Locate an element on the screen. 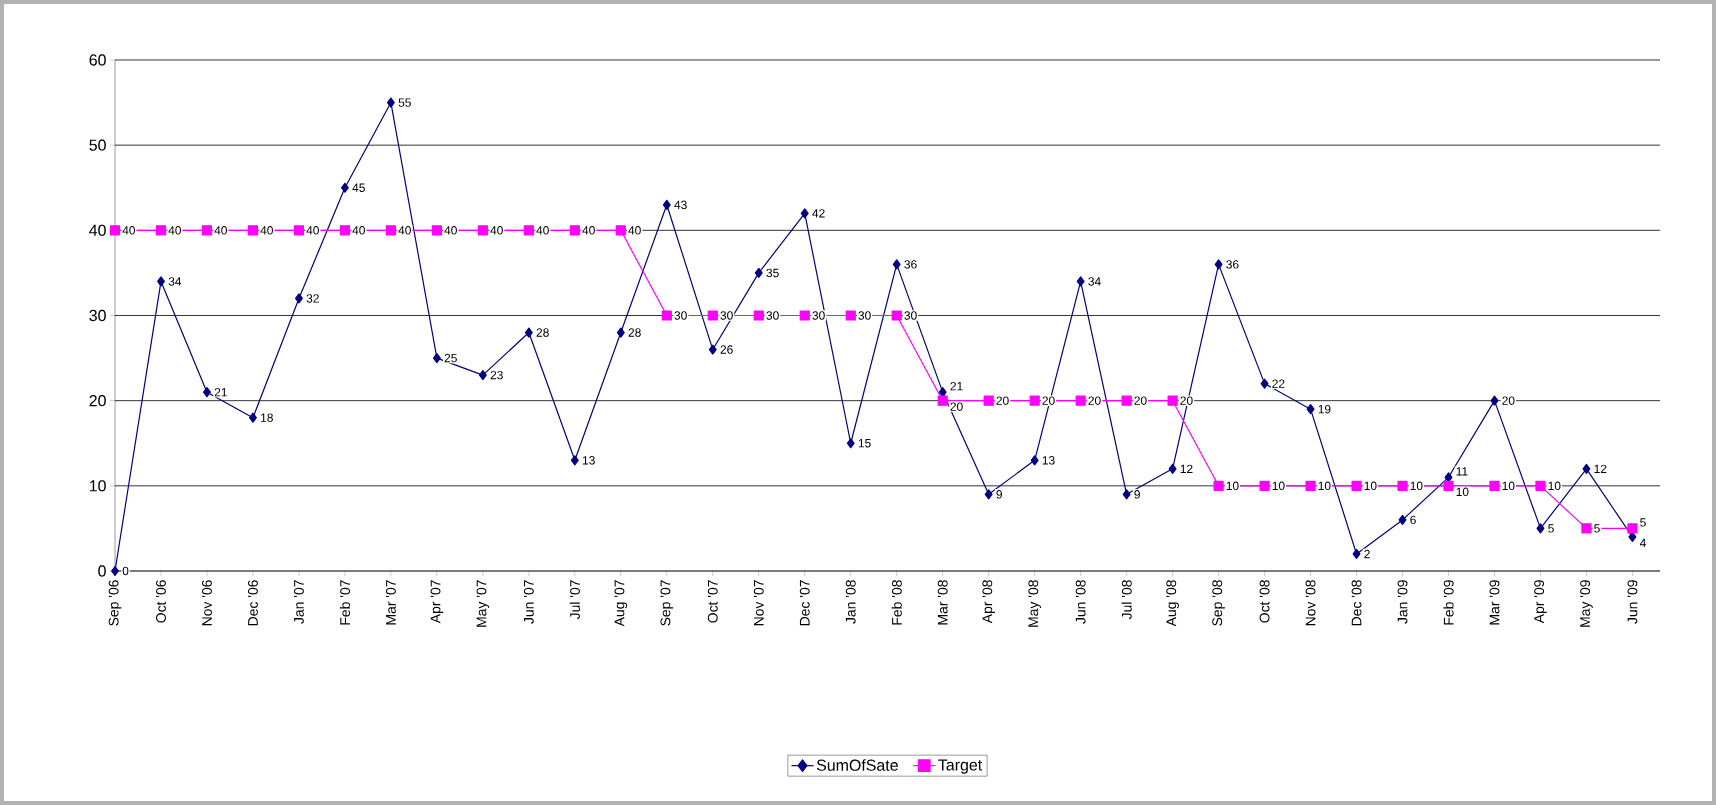 The height and width of the screenshot is (805, 1716). x-tick-label: Oct '08 is located at coordinates (1264, 601).